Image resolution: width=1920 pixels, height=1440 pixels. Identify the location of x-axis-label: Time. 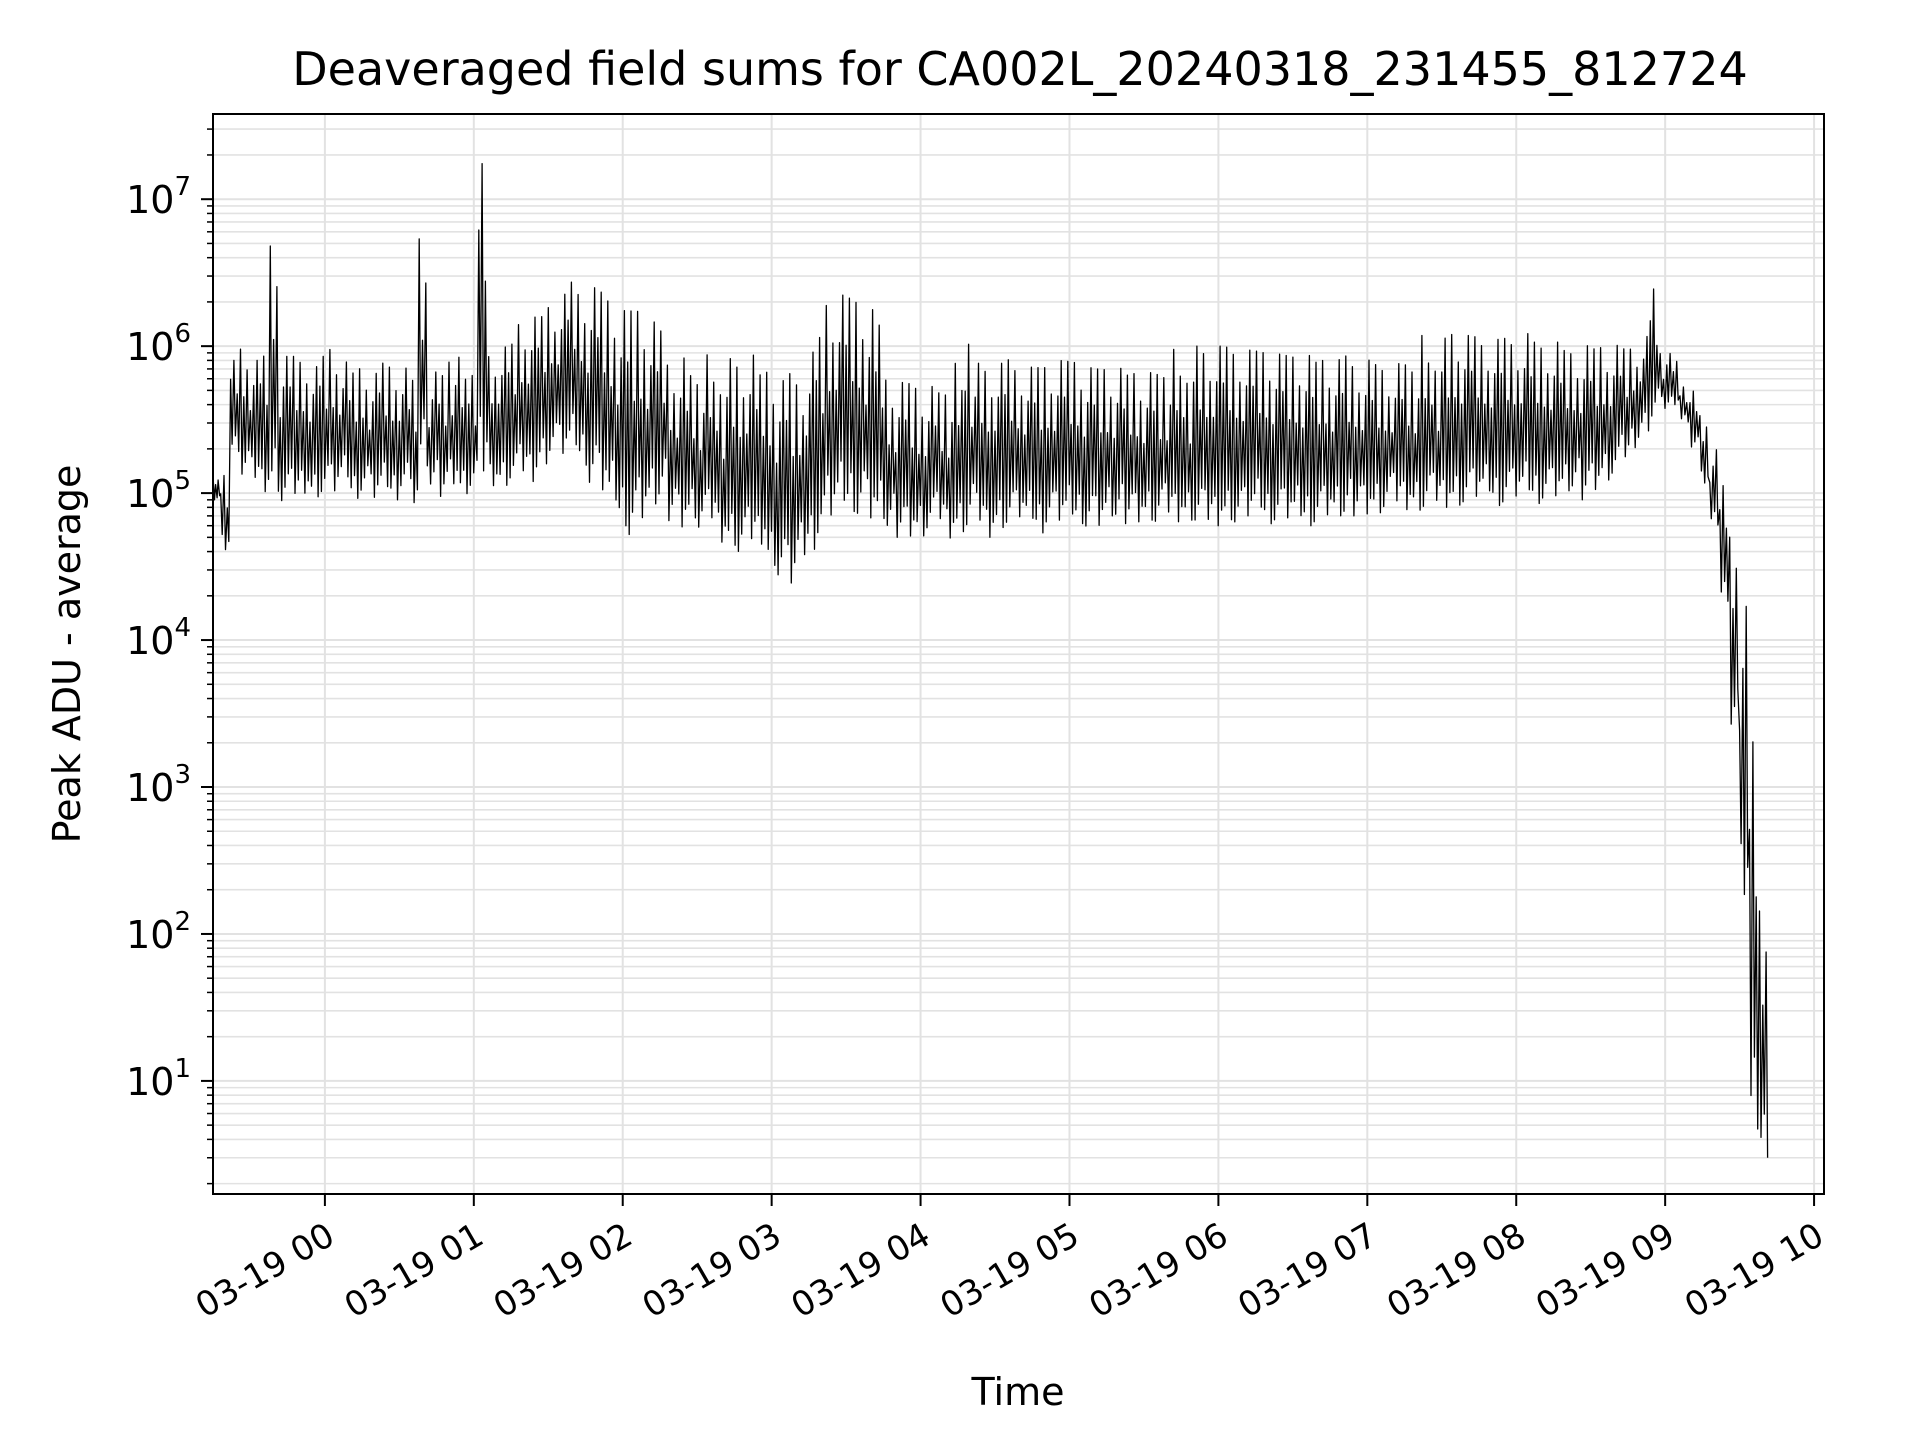
(1018, 1392).